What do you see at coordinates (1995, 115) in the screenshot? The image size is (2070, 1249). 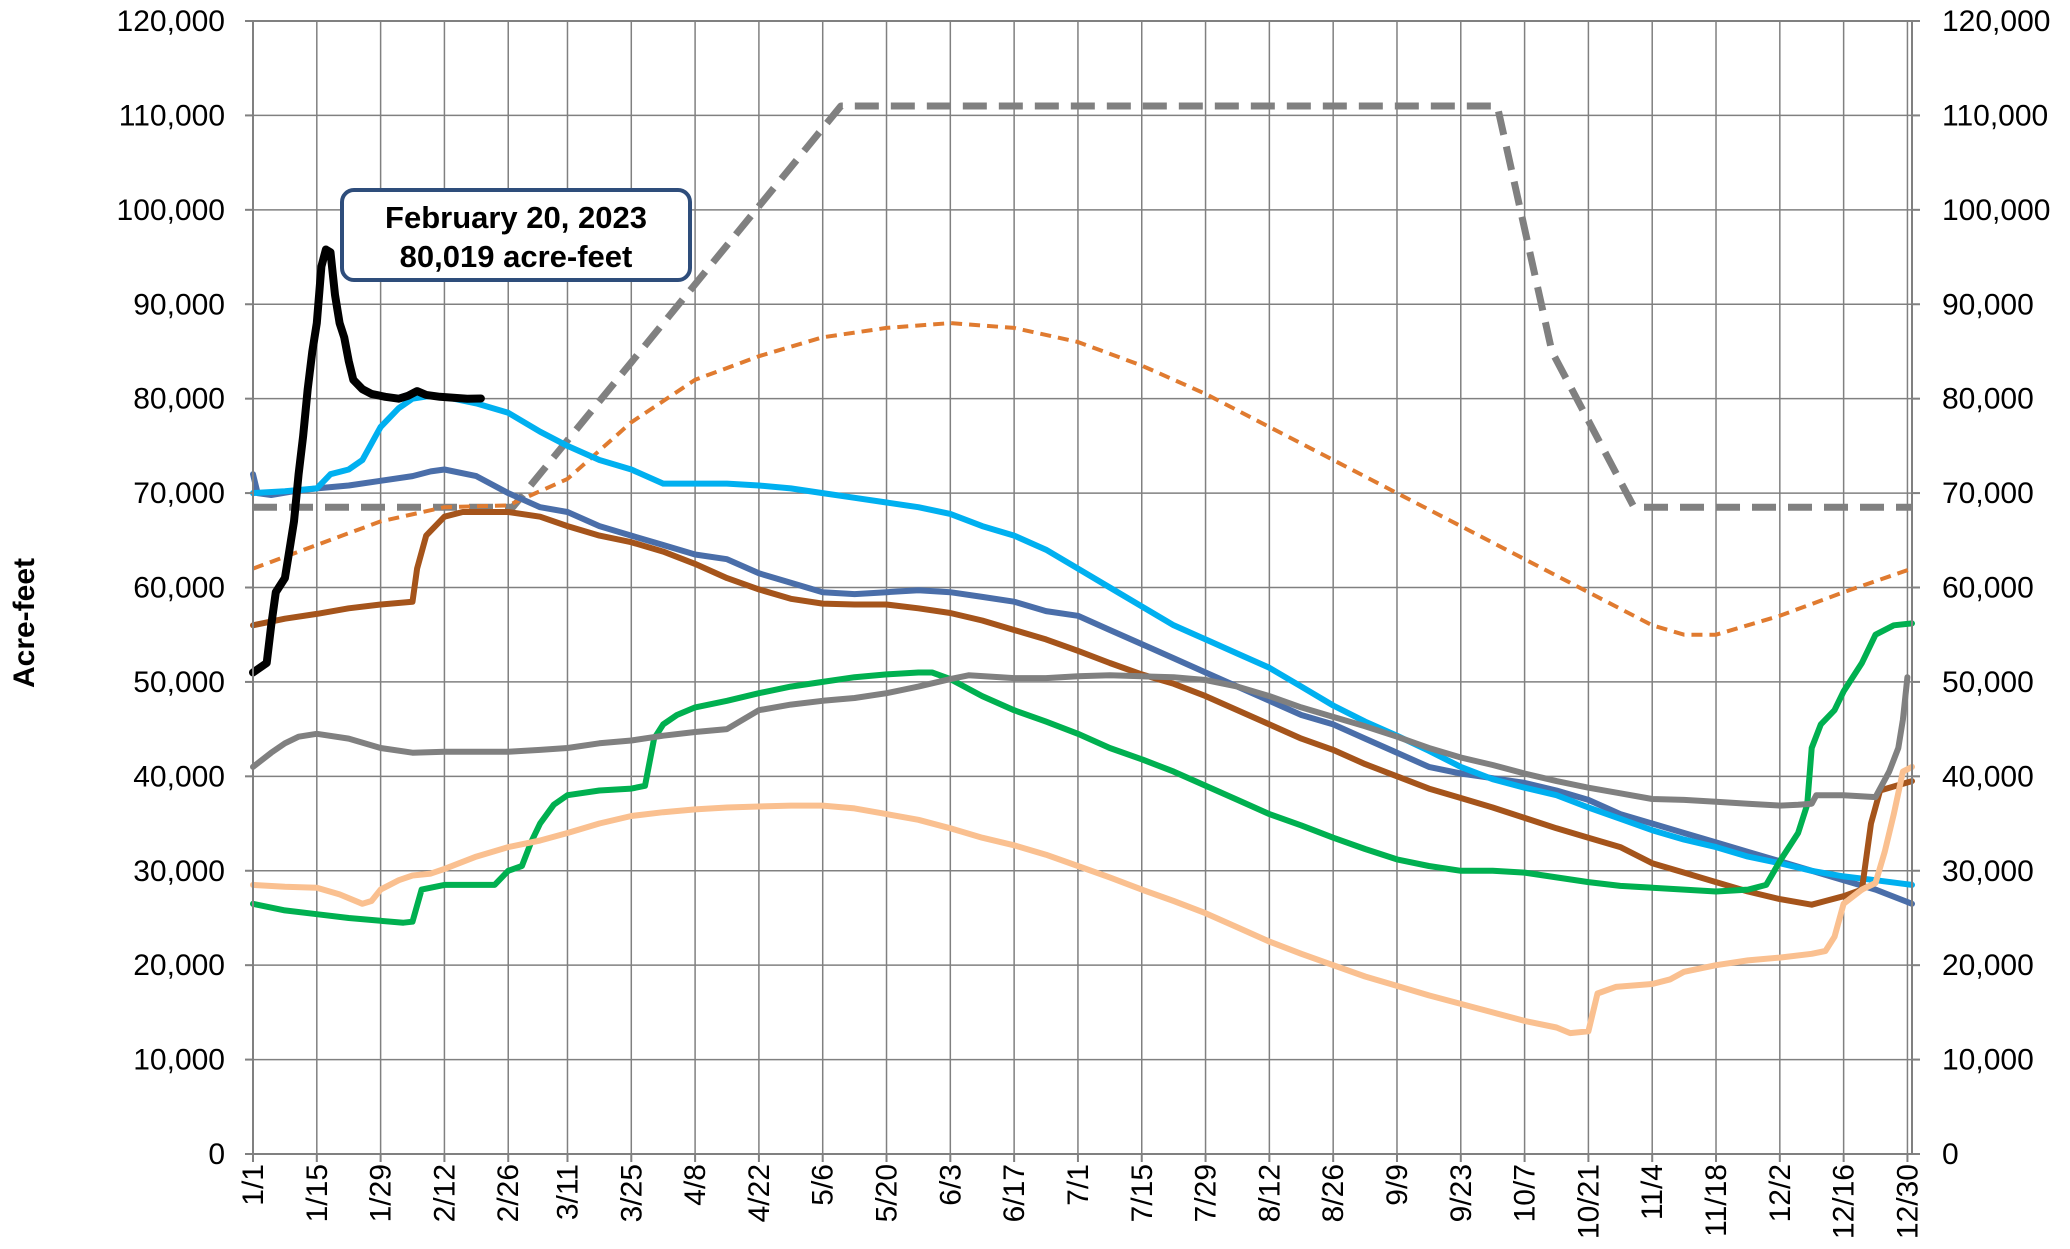 I see `y-tick-label-right: 110,000` at bounding box center [1995, 115].